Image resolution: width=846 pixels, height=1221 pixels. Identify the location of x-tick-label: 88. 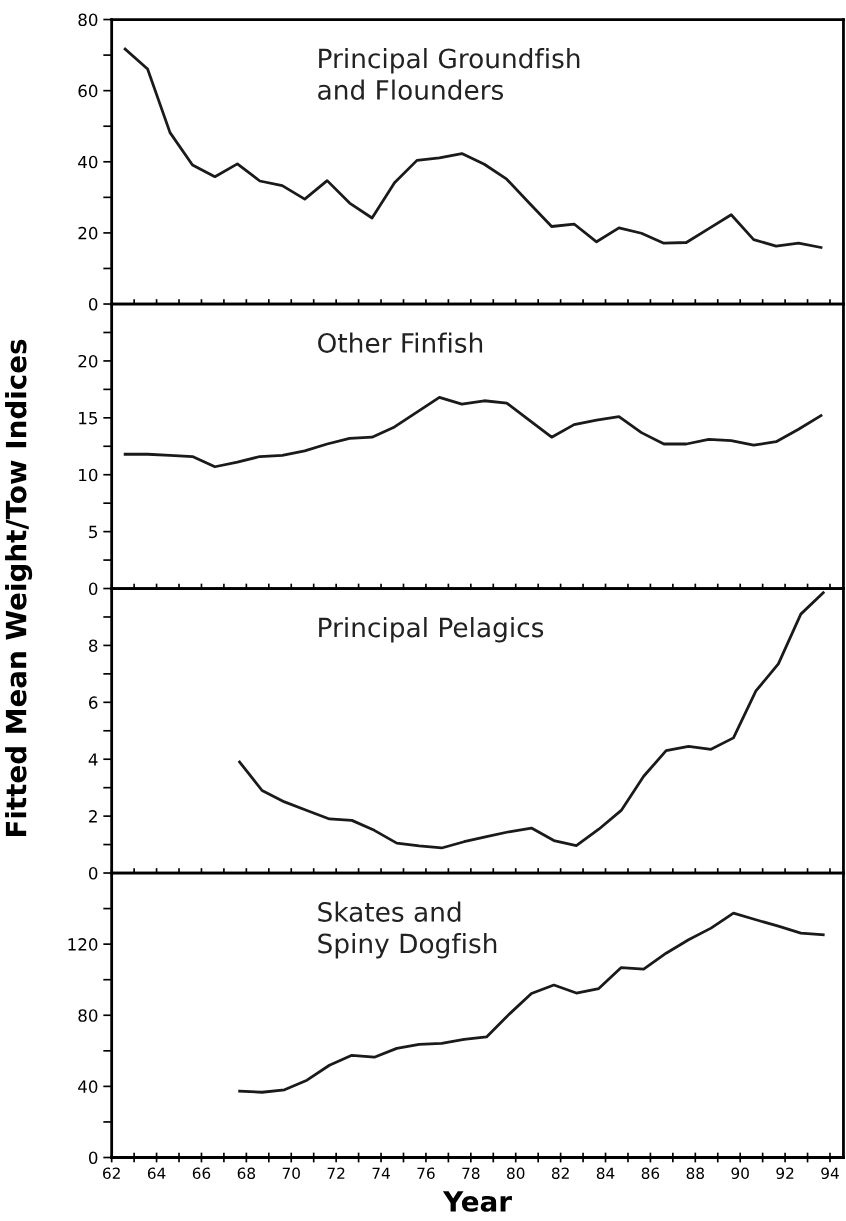
(695, 1173).